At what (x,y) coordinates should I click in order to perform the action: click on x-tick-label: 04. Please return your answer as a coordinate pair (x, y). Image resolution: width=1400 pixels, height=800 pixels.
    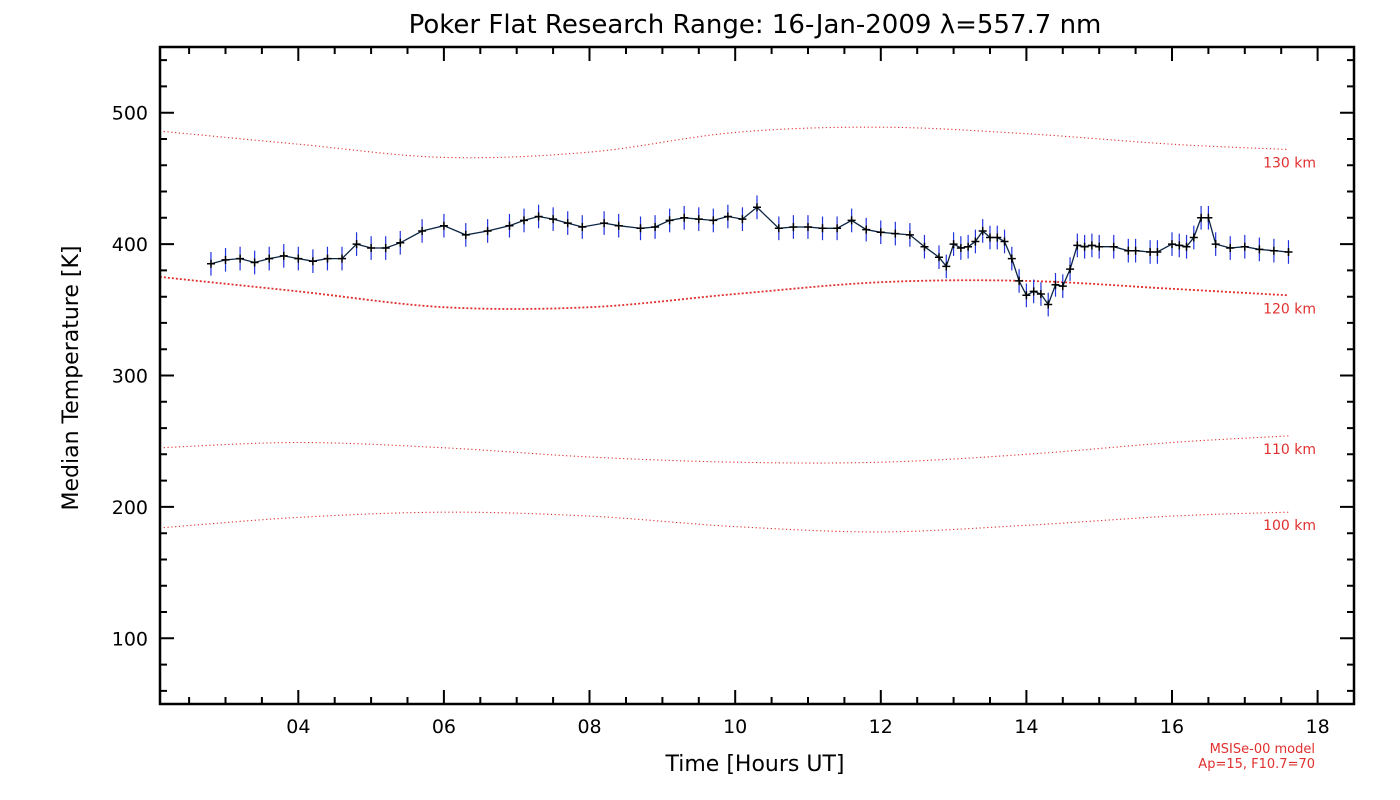
    Looking at the image, I should click on (298, 727).